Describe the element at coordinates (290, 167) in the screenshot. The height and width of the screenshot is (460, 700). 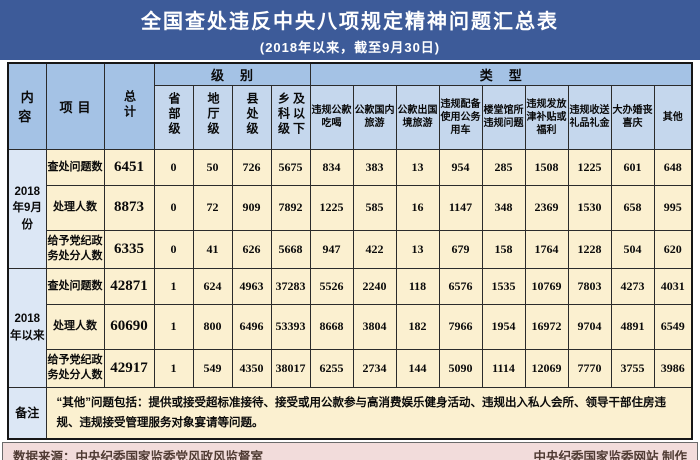
I see `value-cell: 5675` at that location.